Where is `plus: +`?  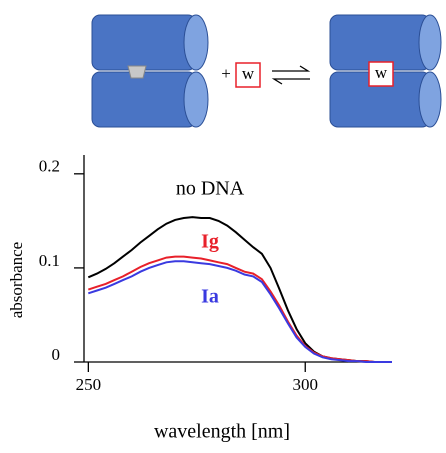 plus: + is located at coordinates (226, 73).